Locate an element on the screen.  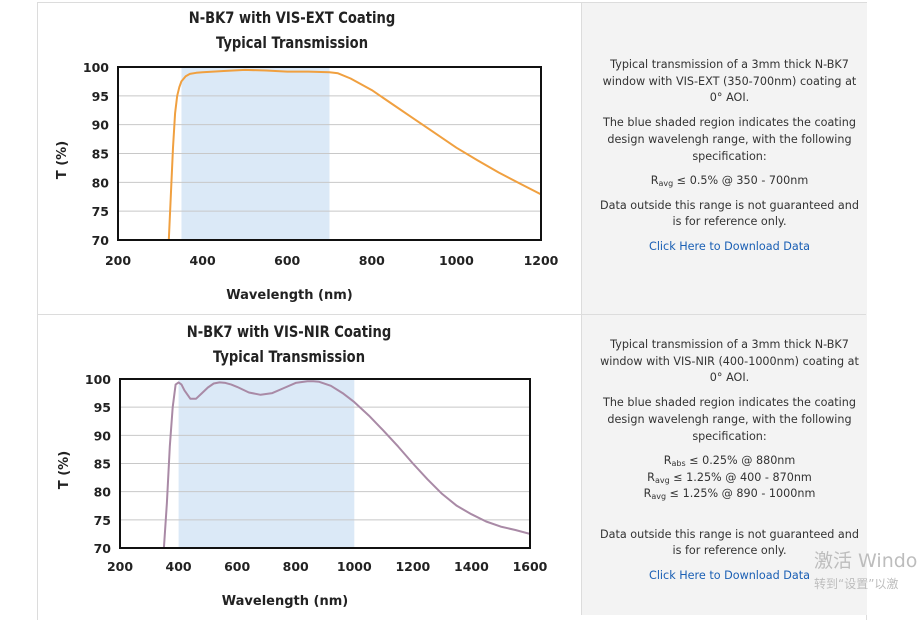
windows-activation-watermark: 激活 Windo 转到“设置”以激 is located at coordinates (865, 569).